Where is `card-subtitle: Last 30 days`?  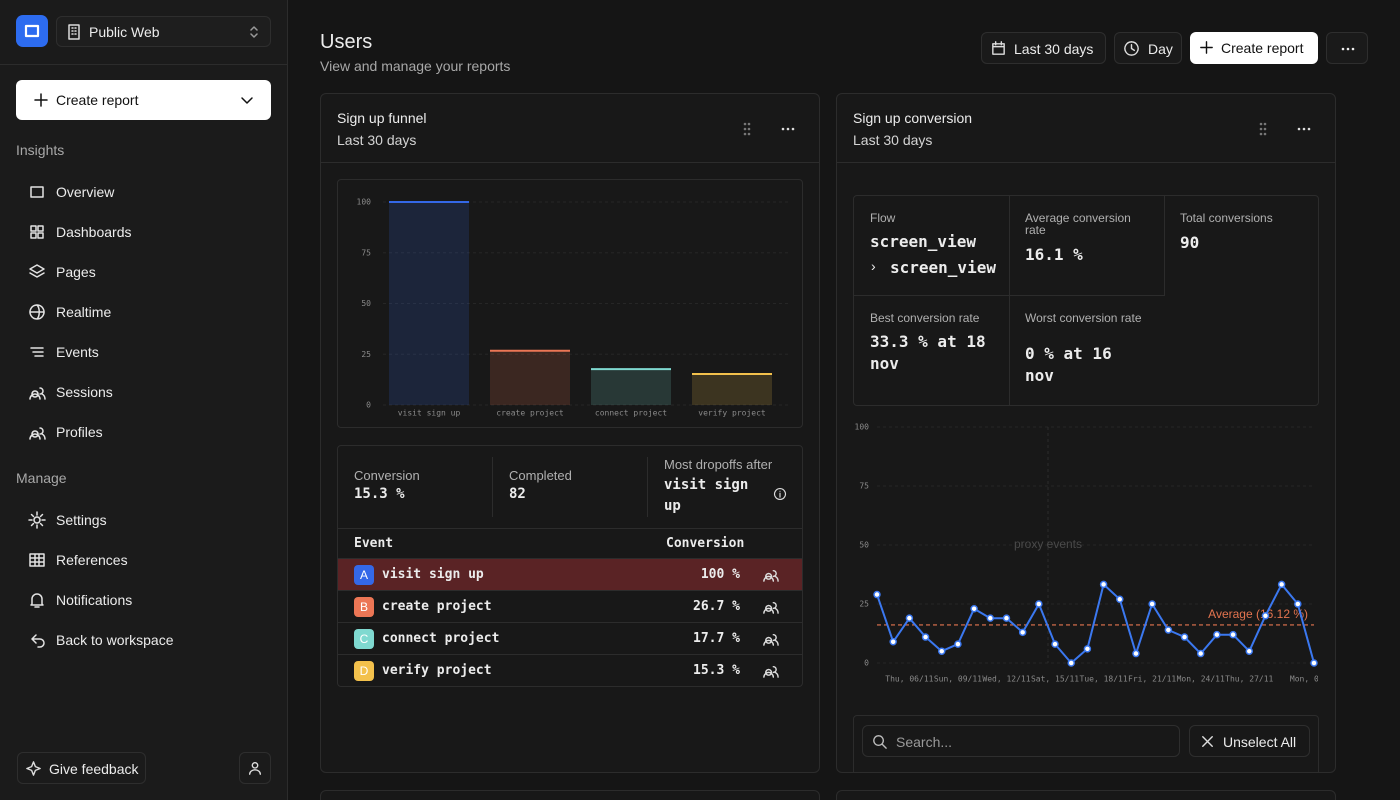 card-subtitle: Last 30 days is located at coordinates (377, 140).